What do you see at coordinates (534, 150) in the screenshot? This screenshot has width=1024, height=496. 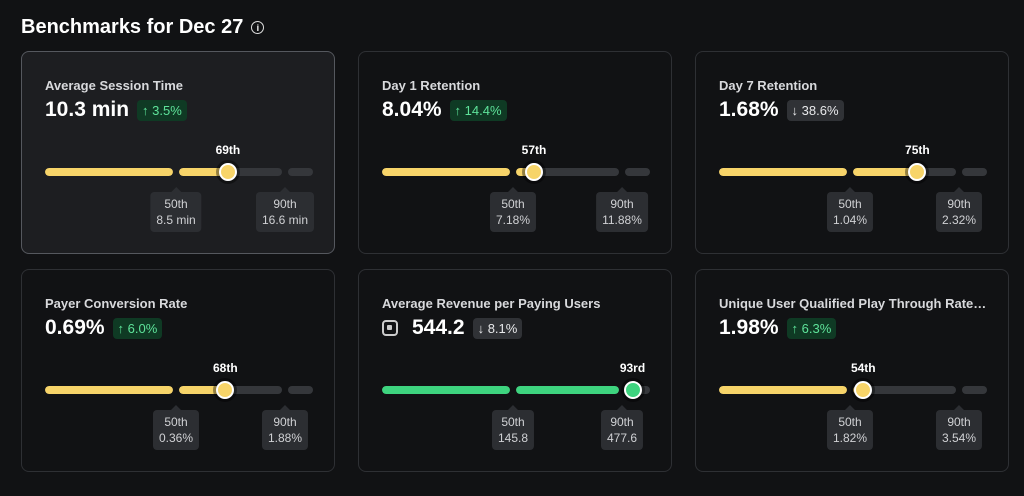 I see `percentile-label: 57th` at bounding box center [534, 150].